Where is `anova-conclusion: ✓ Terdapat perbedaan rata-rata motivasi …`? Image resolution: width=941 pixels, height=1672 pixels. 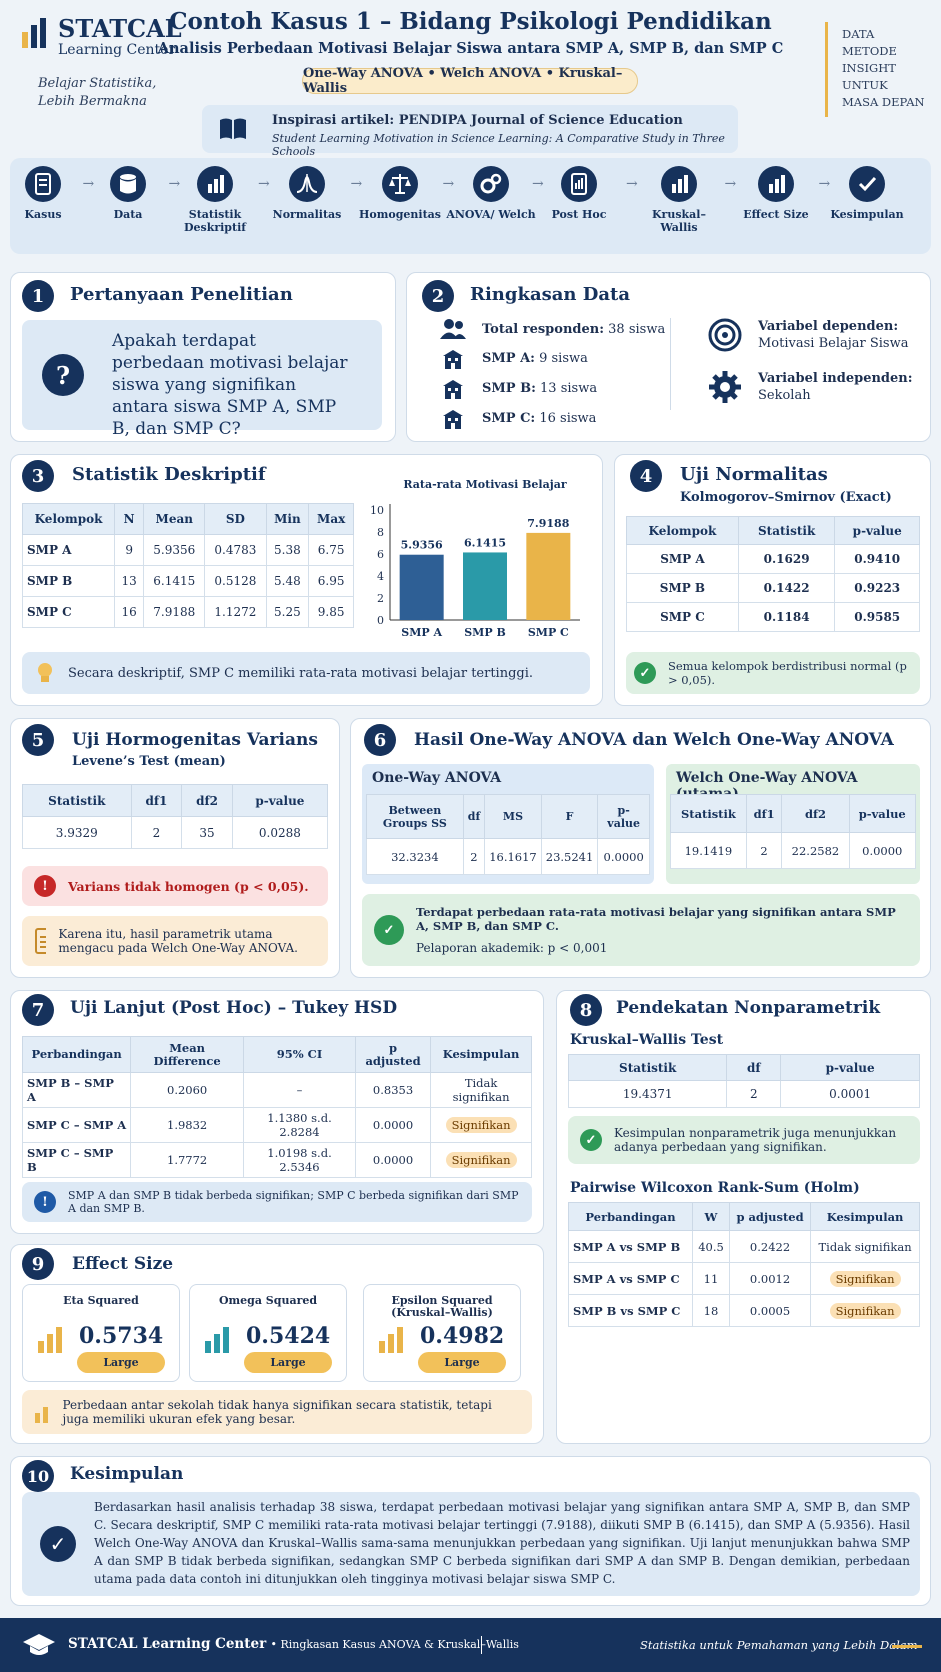 anova-conclusion: ✓ Terdapat perbedaan rata-rata motivasi … is located at coordinates (641, 930).